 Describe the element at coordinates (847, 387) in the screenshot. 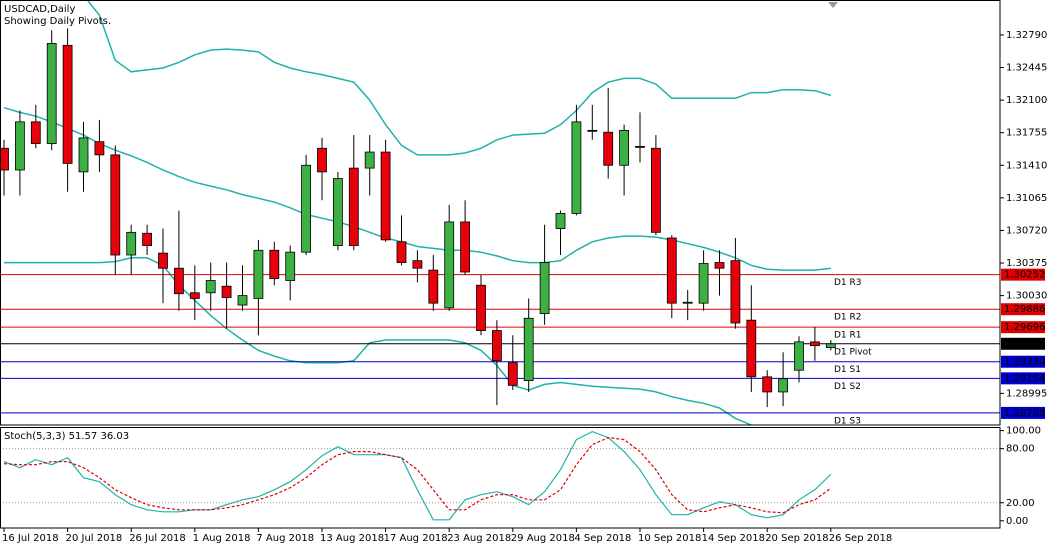

I see `pivot-name: D1 S2` at that location.